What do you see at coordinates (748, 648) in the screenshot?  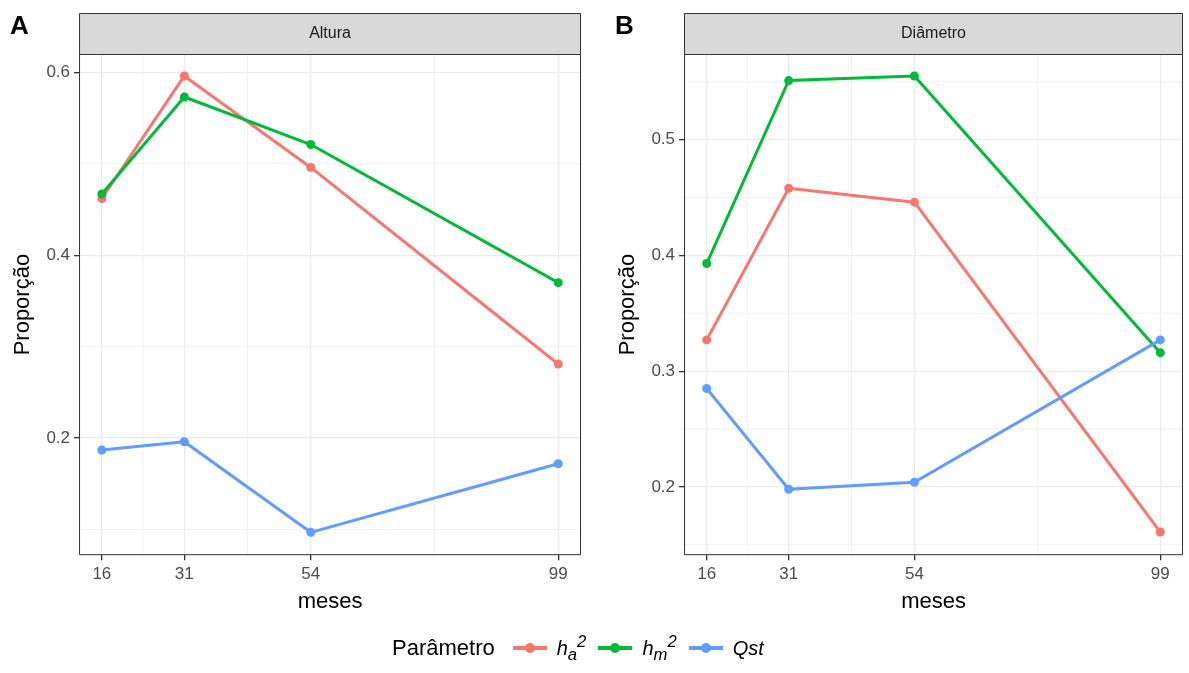 I see `legend-label: Qst` at bounding box center [748, 648].